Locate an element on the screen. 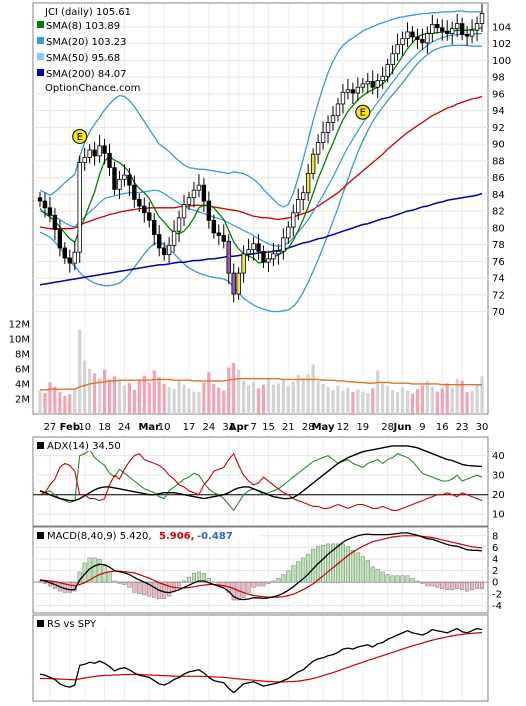 Image resolution: width=526 pixels, height=706 pixels. adx-lines is located at coordinates (261, 478).